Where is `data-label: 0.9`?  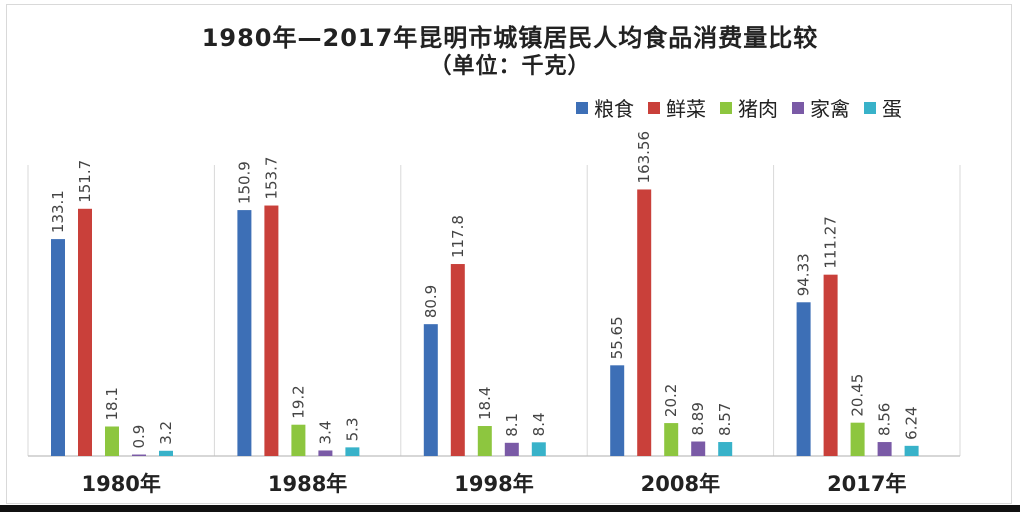
data-label: 0.9 is located at coordinates (139, 437).